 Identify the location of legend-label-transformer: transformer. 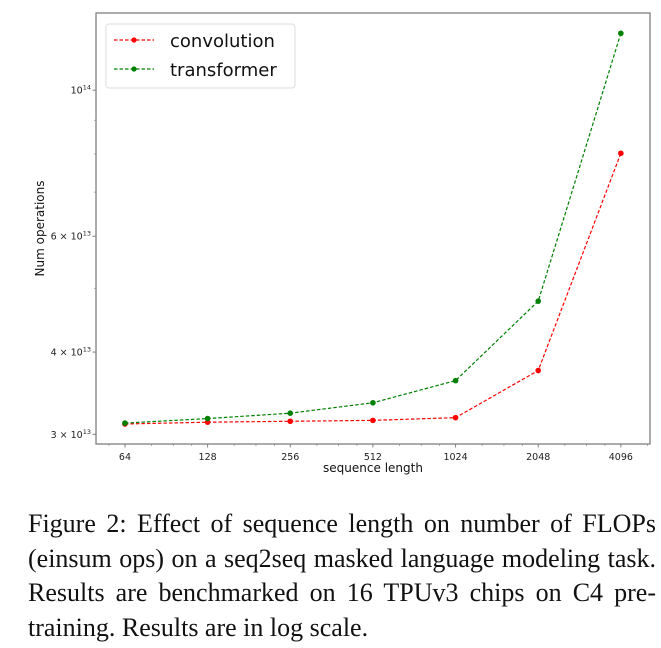
(223, 70).